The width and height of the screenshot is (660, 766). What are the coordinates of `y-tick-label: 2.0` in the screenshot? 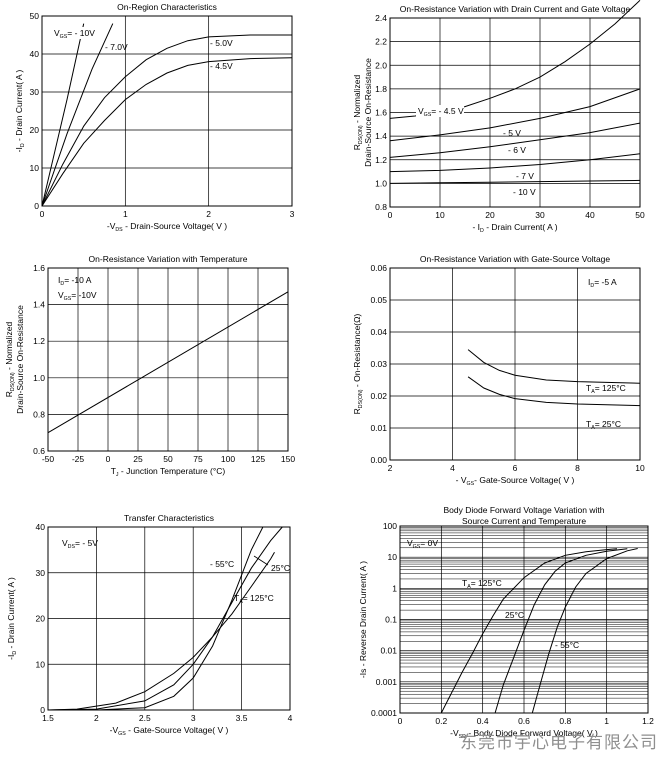 It's located at (381, 65).